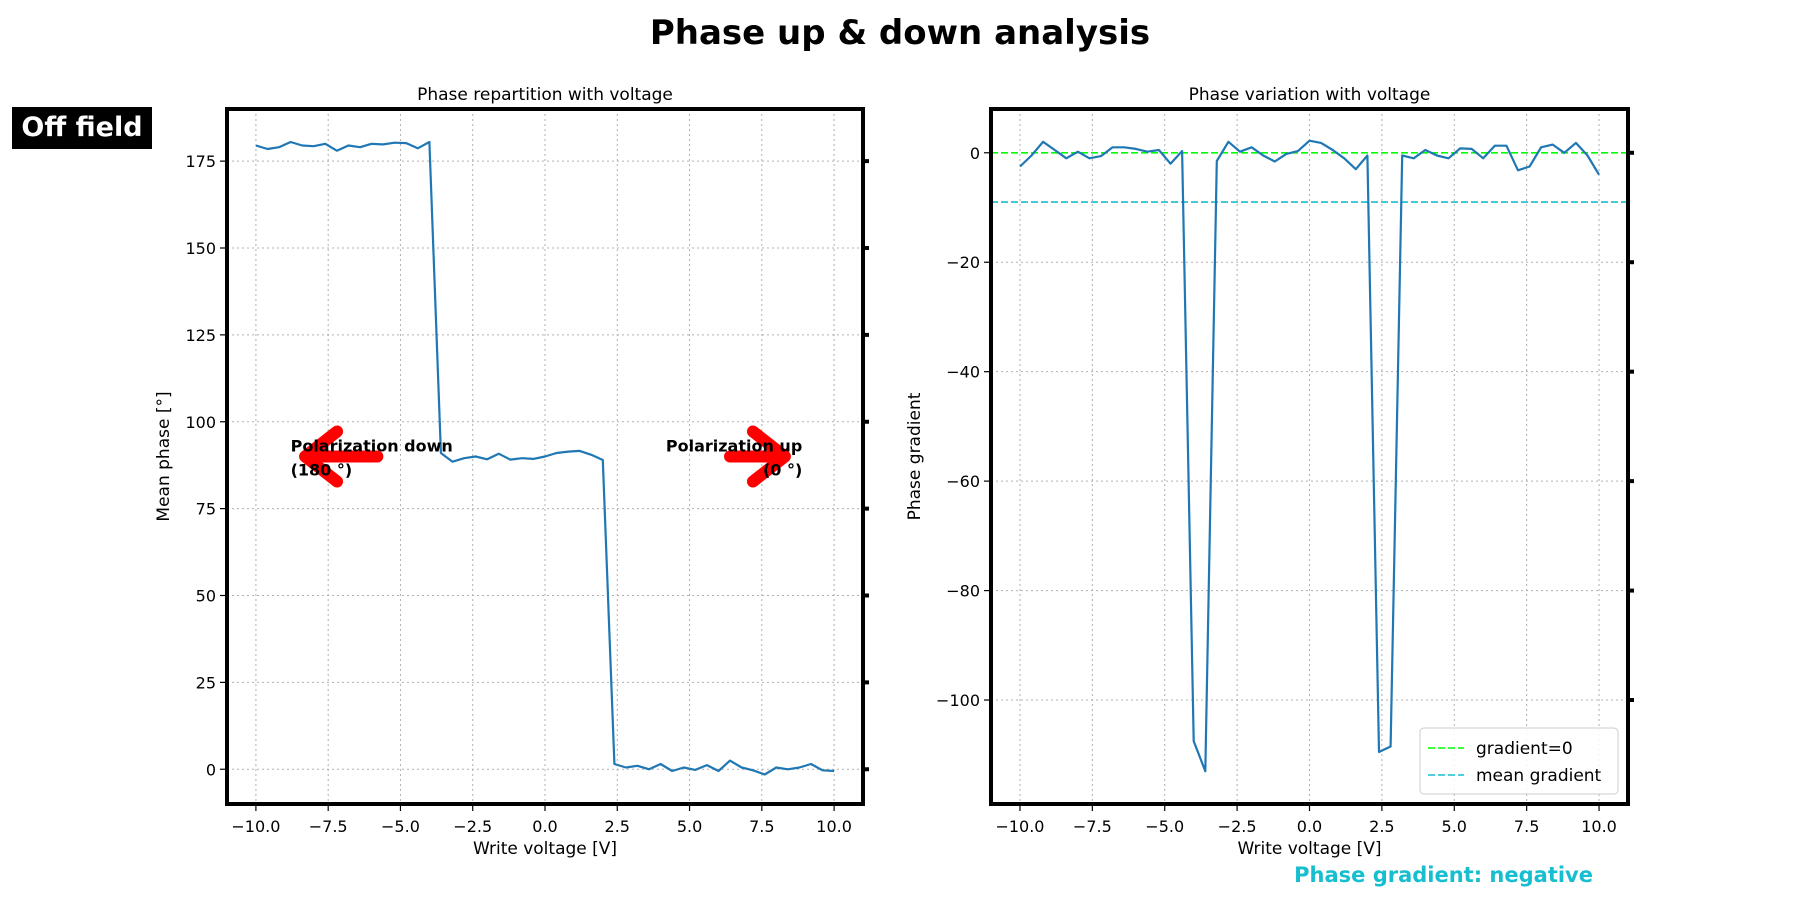 Image resolution: width=1800 pixels, height=900 pixels. Describe the element at coordinates (200, 422) in the screenshot. I see `y-tick-label: 100` at that location.